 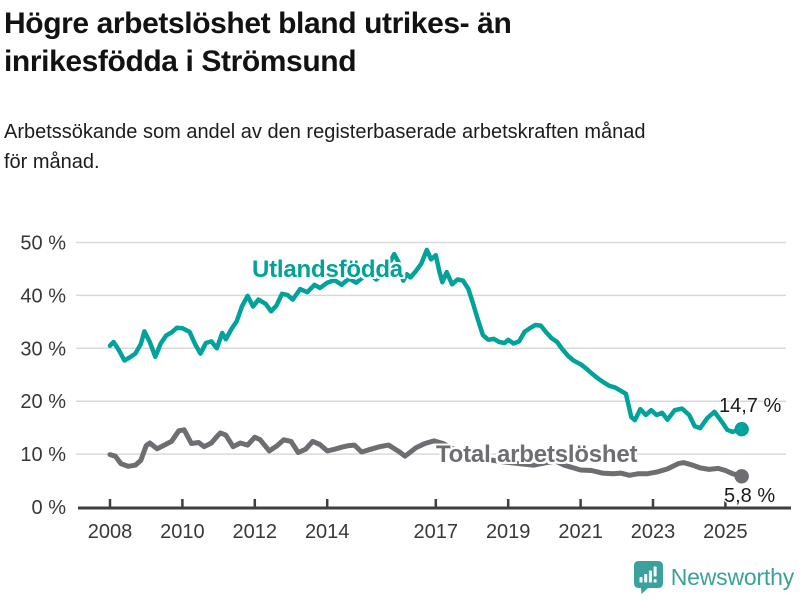 What do you see at coordinates (732, 576) in the screenshot?
I see `newsworthy-wordmark: Newsworthy` at bounding box center [732, 576].